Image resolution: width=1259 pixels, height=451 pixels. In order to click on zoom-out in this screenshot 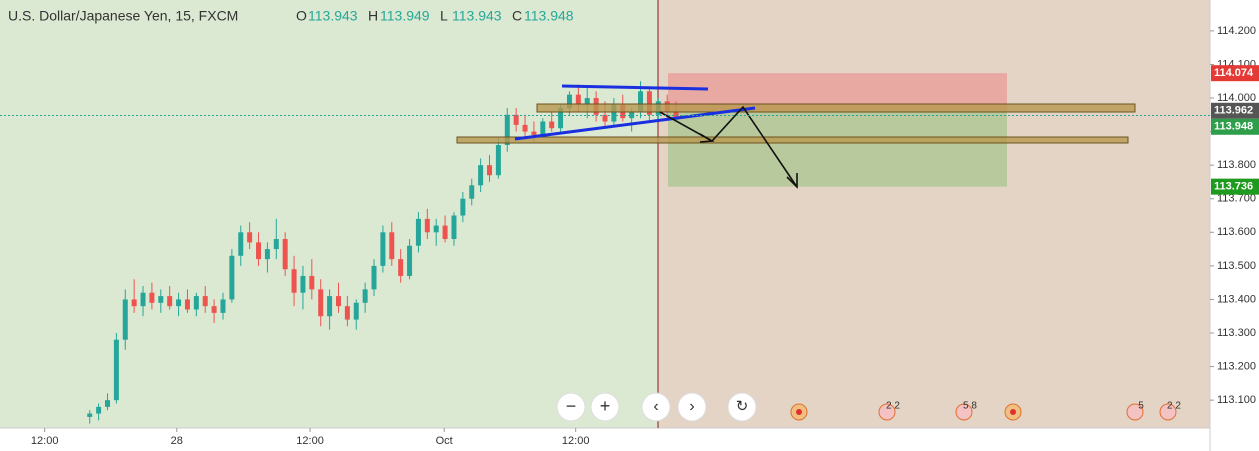, I will do `click(571, 407)`.